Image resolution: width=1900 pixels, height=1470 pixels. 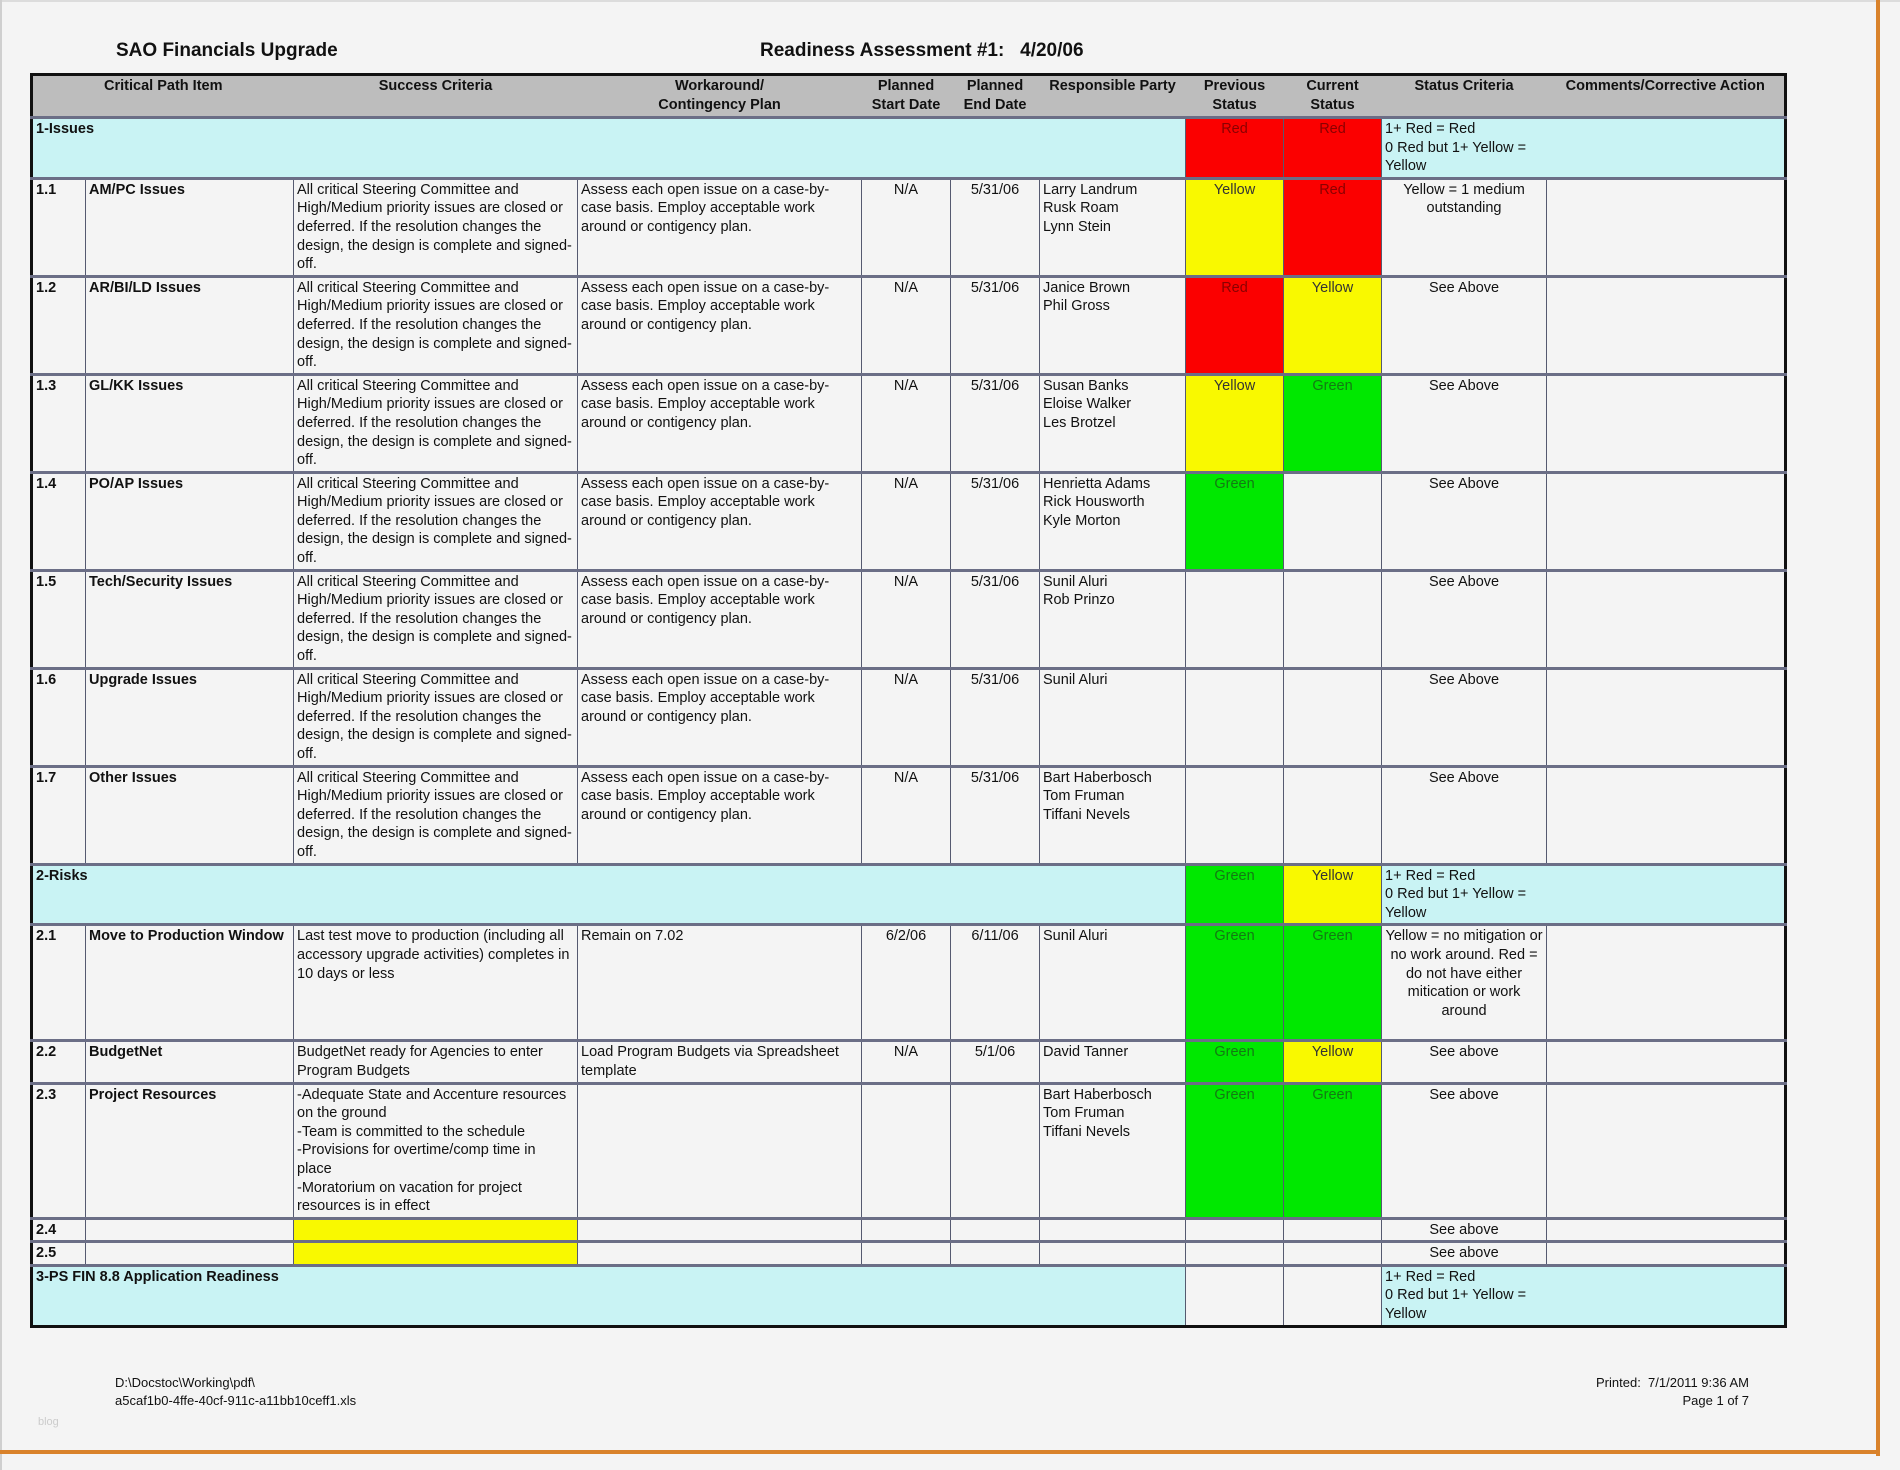 I want to click on item-name: BudgetNet, so click(x=189, y=1061).